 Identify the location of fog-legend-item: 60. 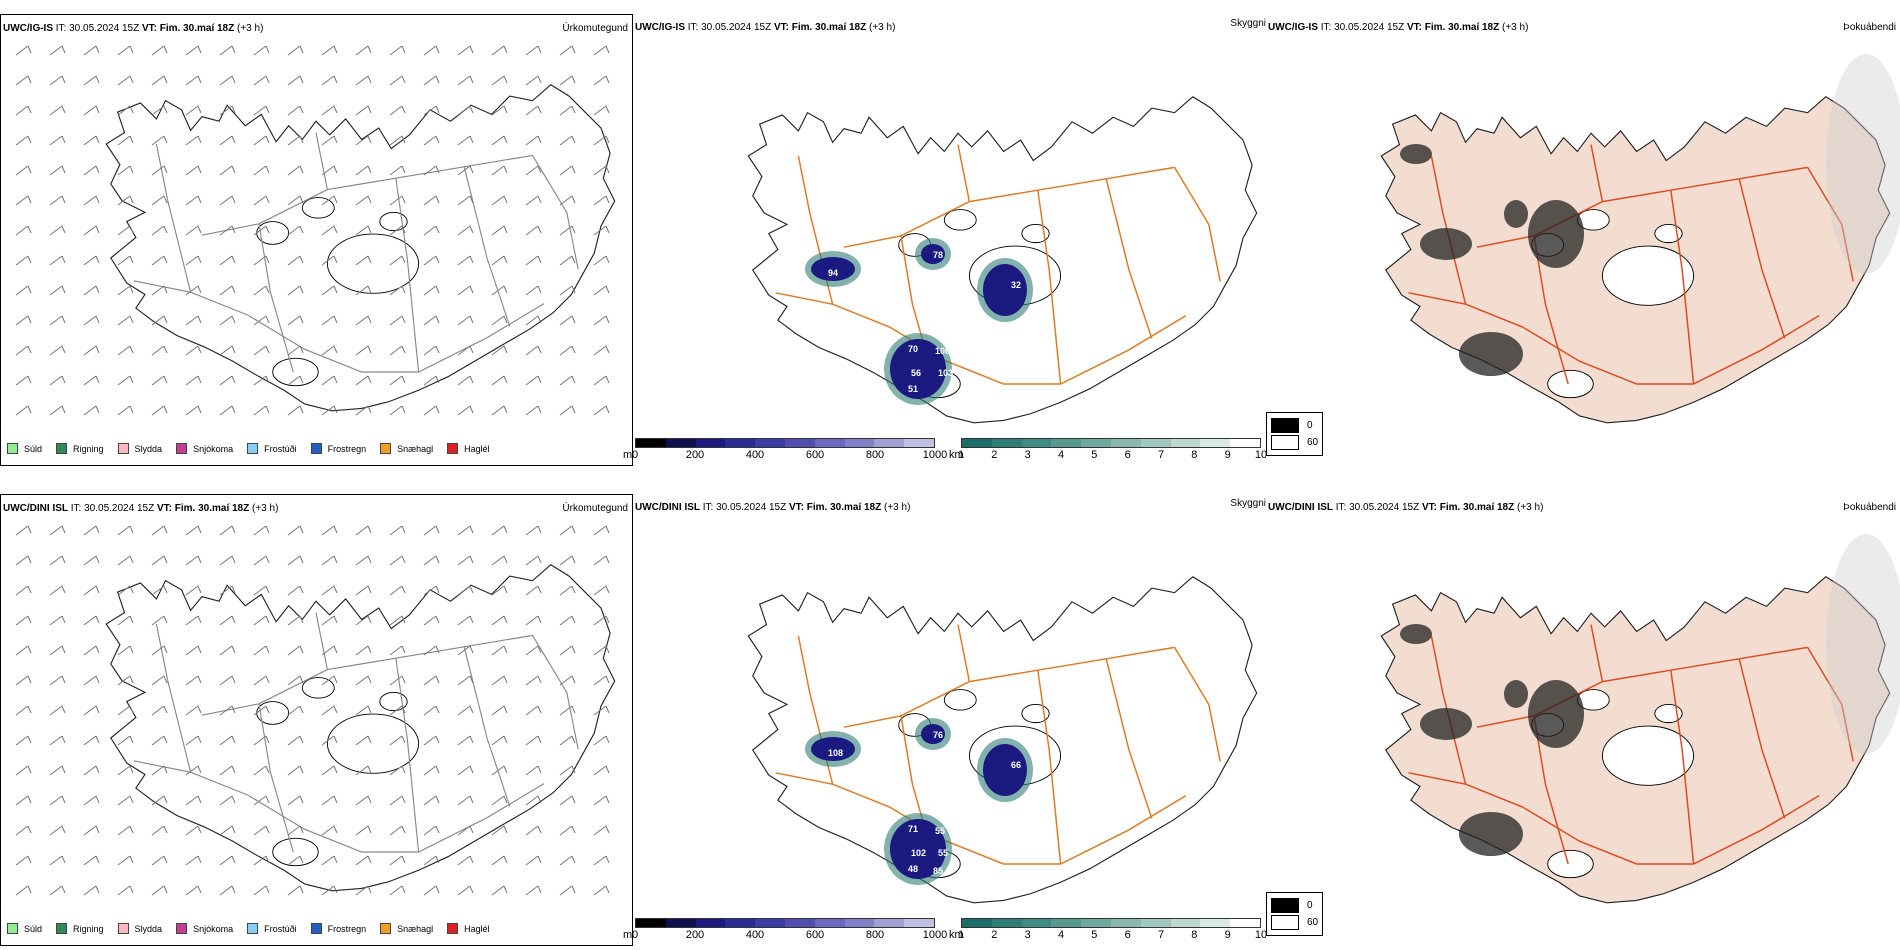
(1294, 442).